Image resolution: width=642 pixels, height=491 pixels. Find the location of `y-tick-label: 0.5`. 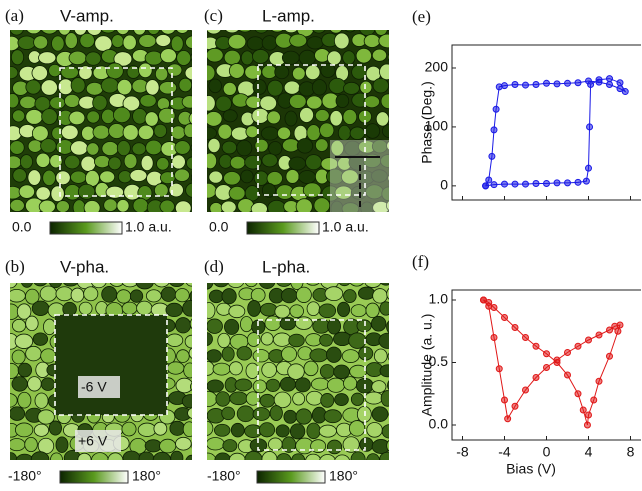

y-tick-label: 0.5 is located at coordinates (439, 361).